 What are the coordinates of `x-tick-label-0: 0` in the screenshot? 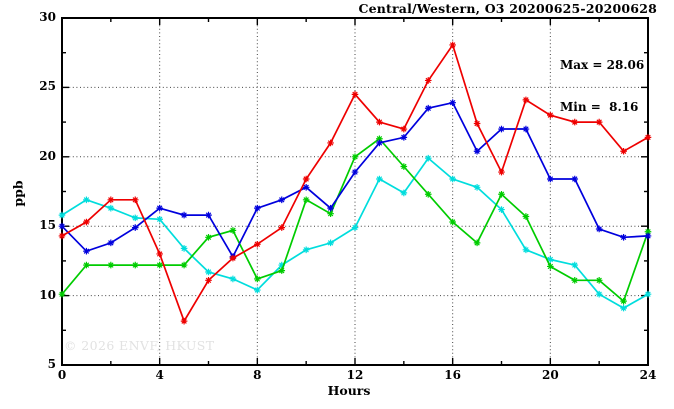 It's located at (62, 375).